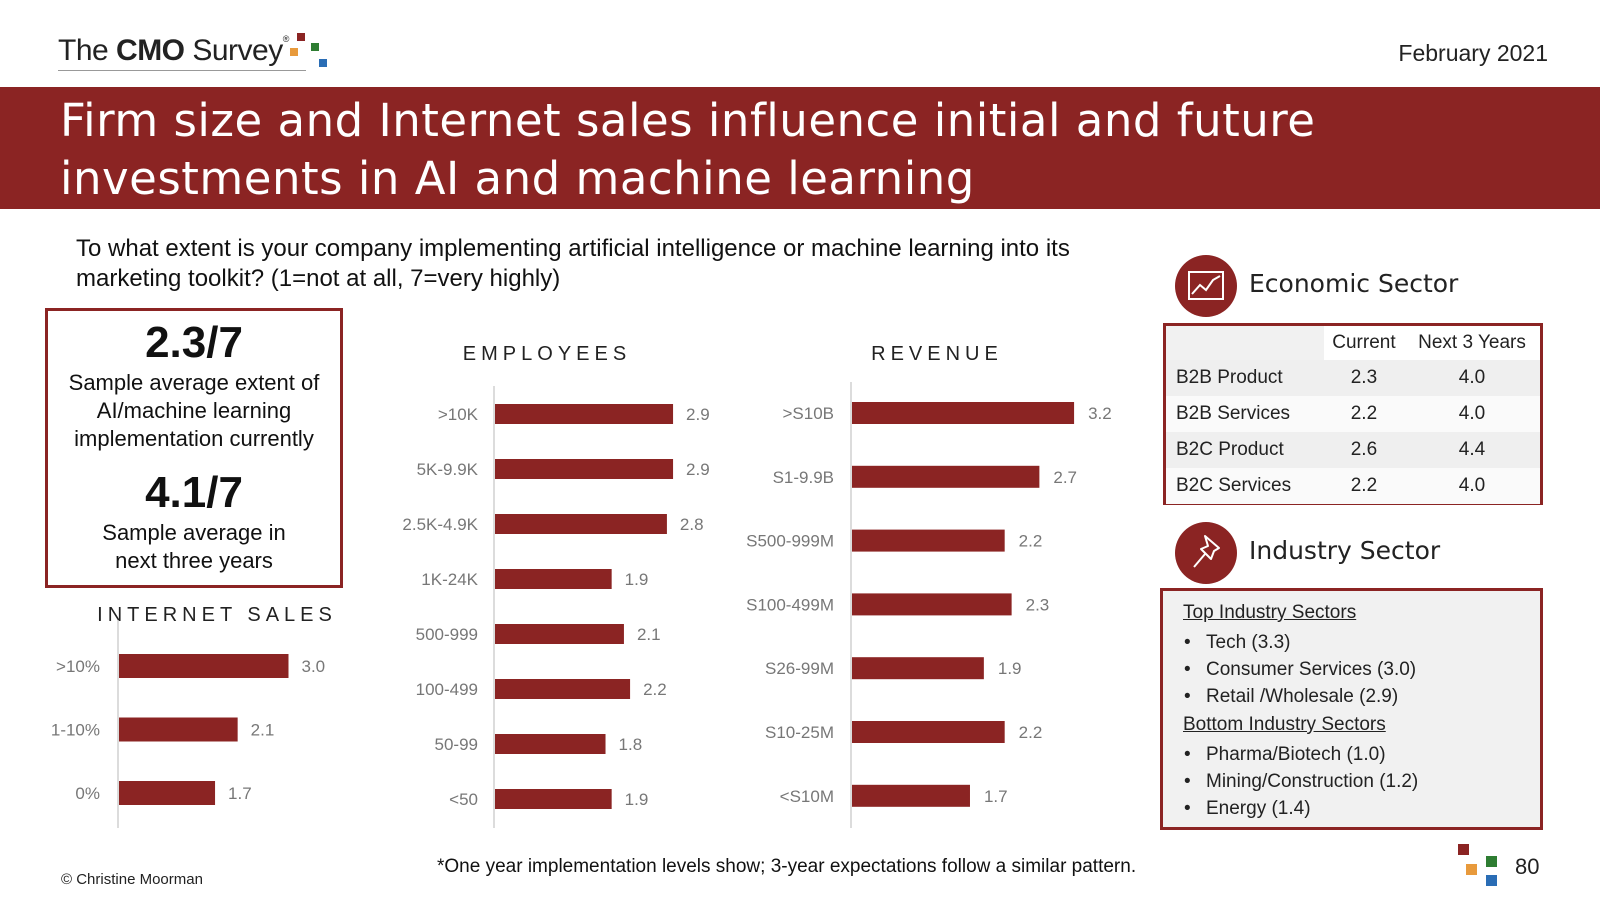 The image size is (1600, 900). I want to click on report-date: February 2021, so click(1473, 53).